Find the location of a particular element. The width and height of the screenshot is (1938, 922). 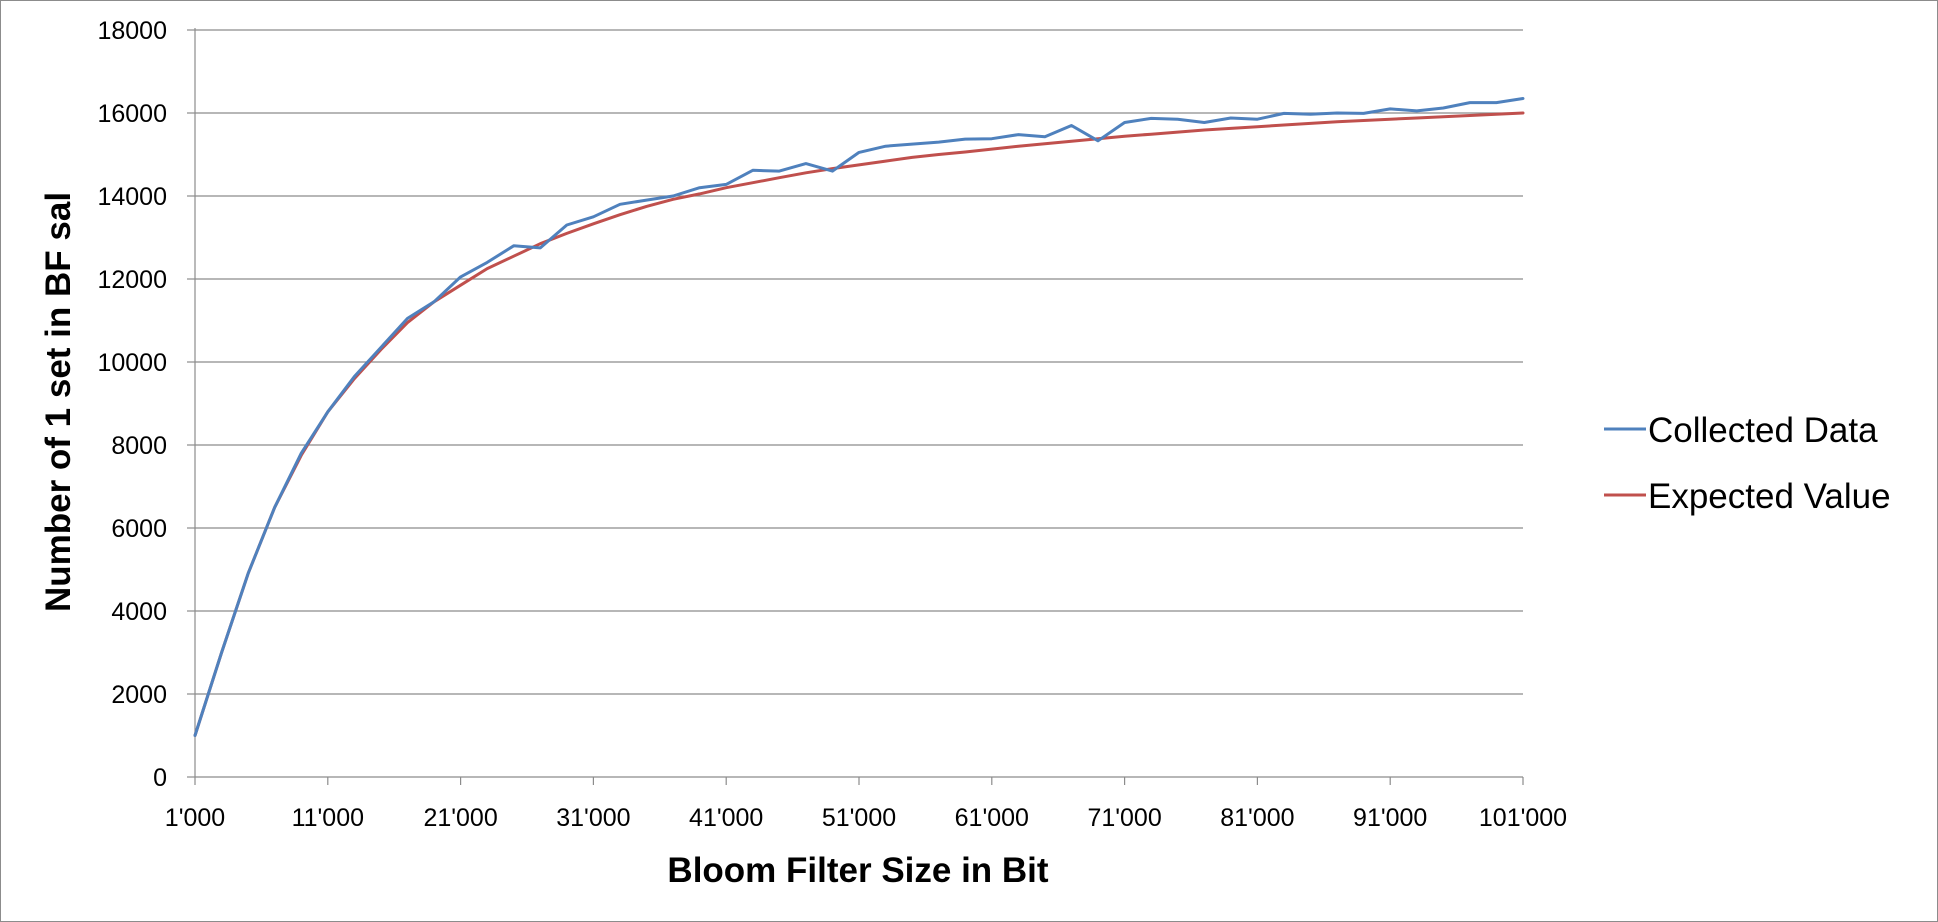

y-tick-label: 0 is located at coordinates (160, 778).